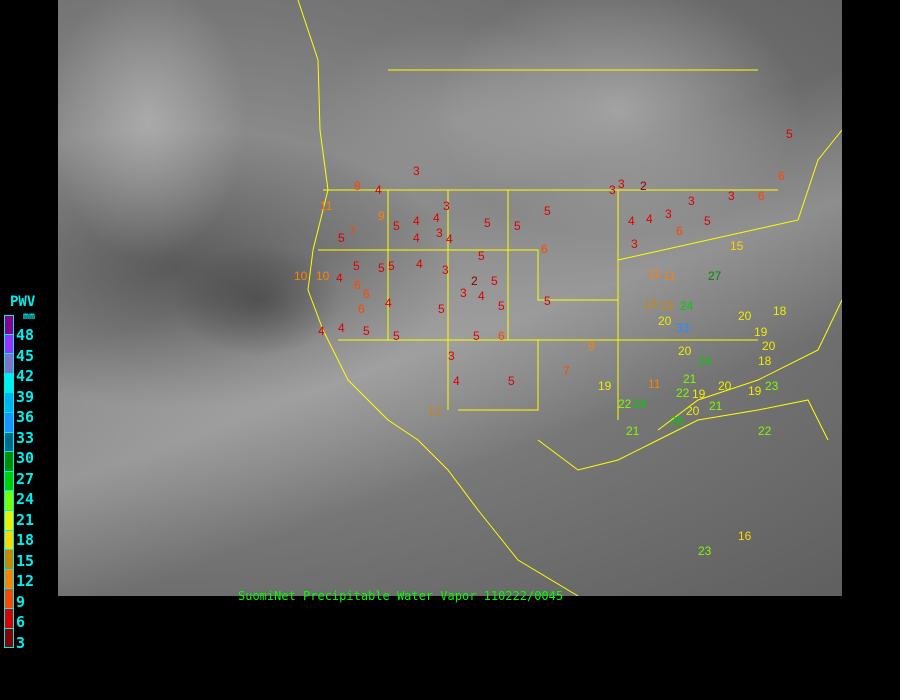 This screenshot has height=700, width=900. I want to click on legend-tick-label: 42, so click(25, 376).